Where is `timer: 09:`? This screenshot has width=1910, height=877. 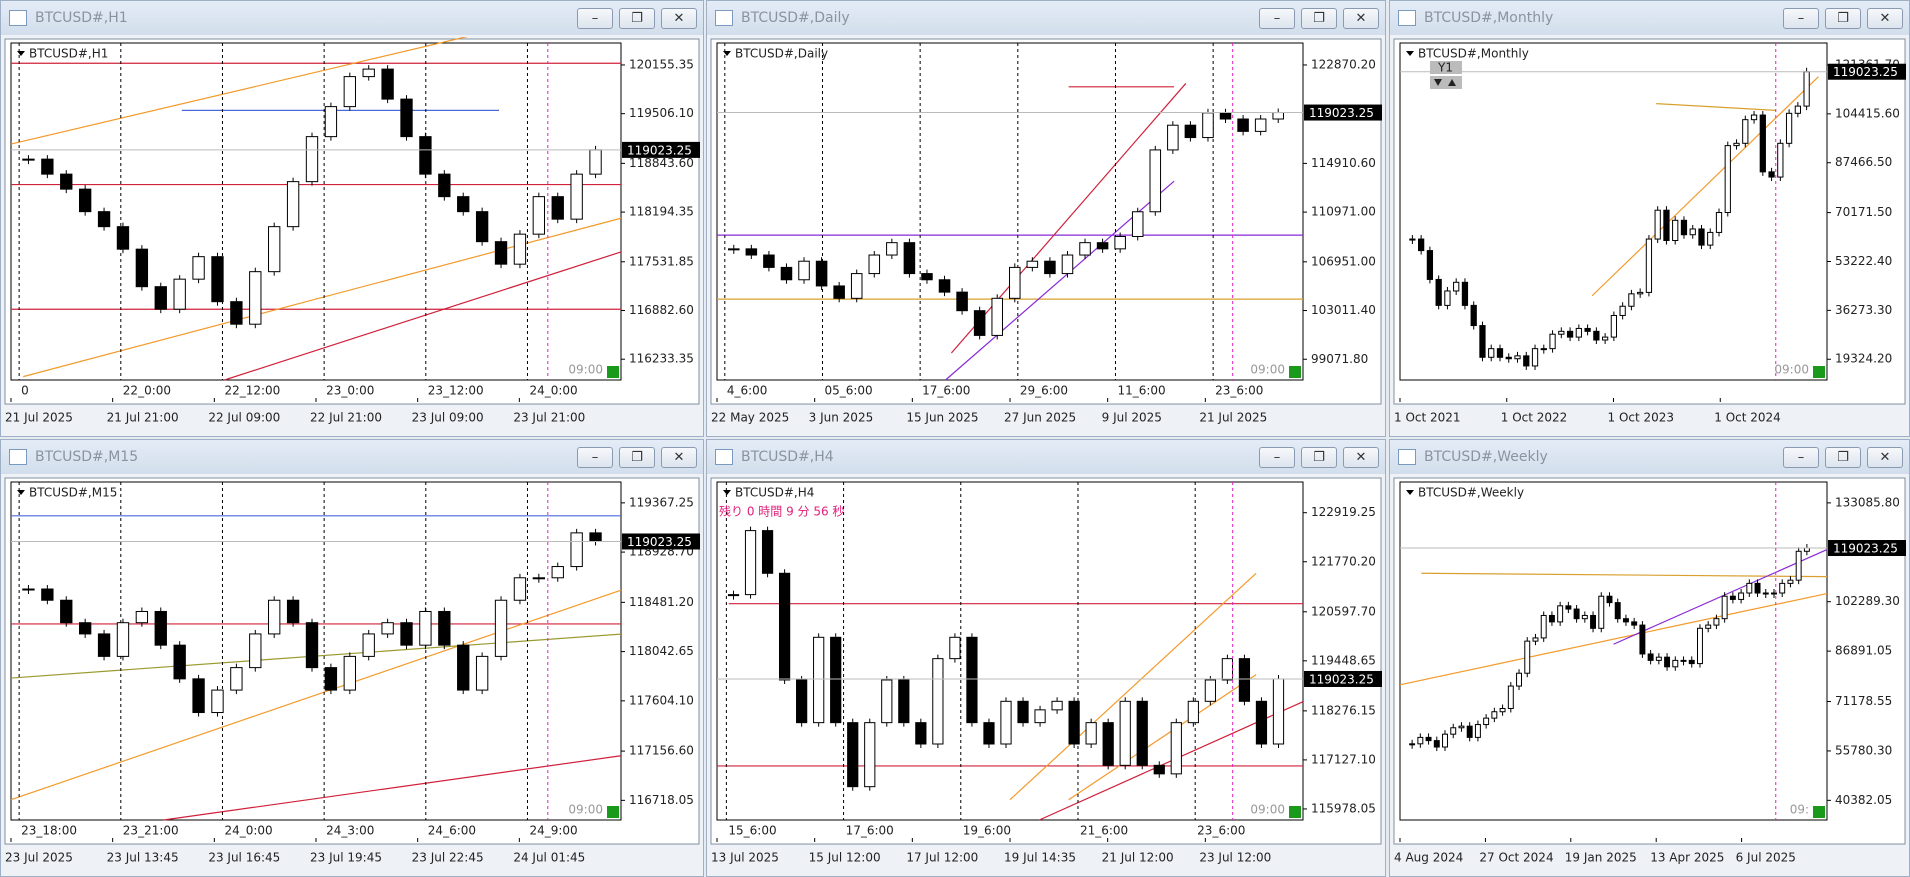
timer: 09: is located at coordinates (1799, 810).